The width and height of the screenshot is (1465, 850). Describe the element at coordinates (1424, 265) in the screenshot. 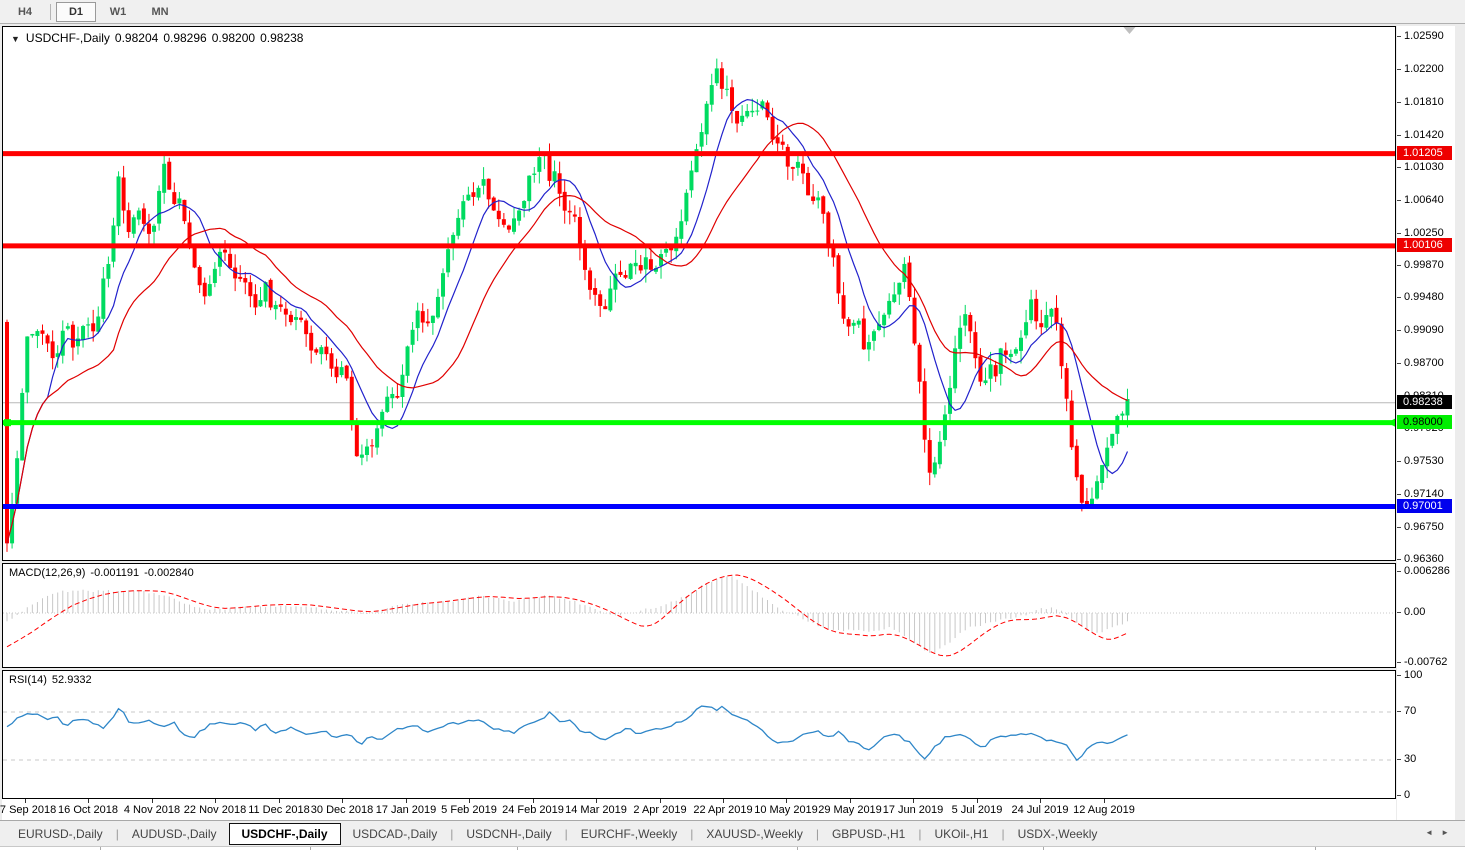

I see `price-tick-label: 0.99870` at that location.